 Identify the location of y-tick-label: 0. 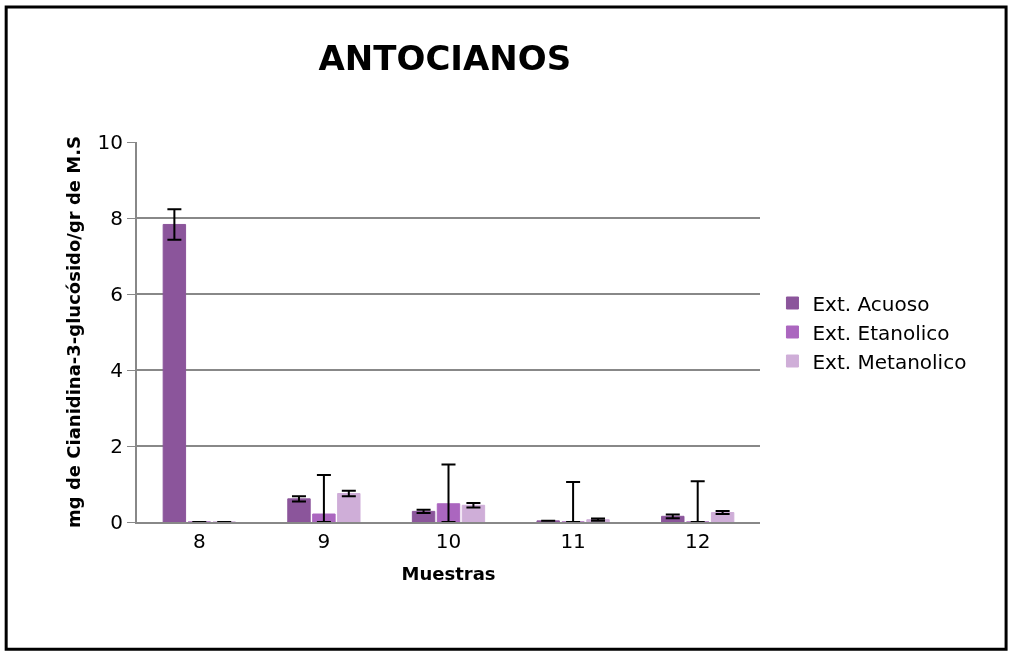
(116, 522).